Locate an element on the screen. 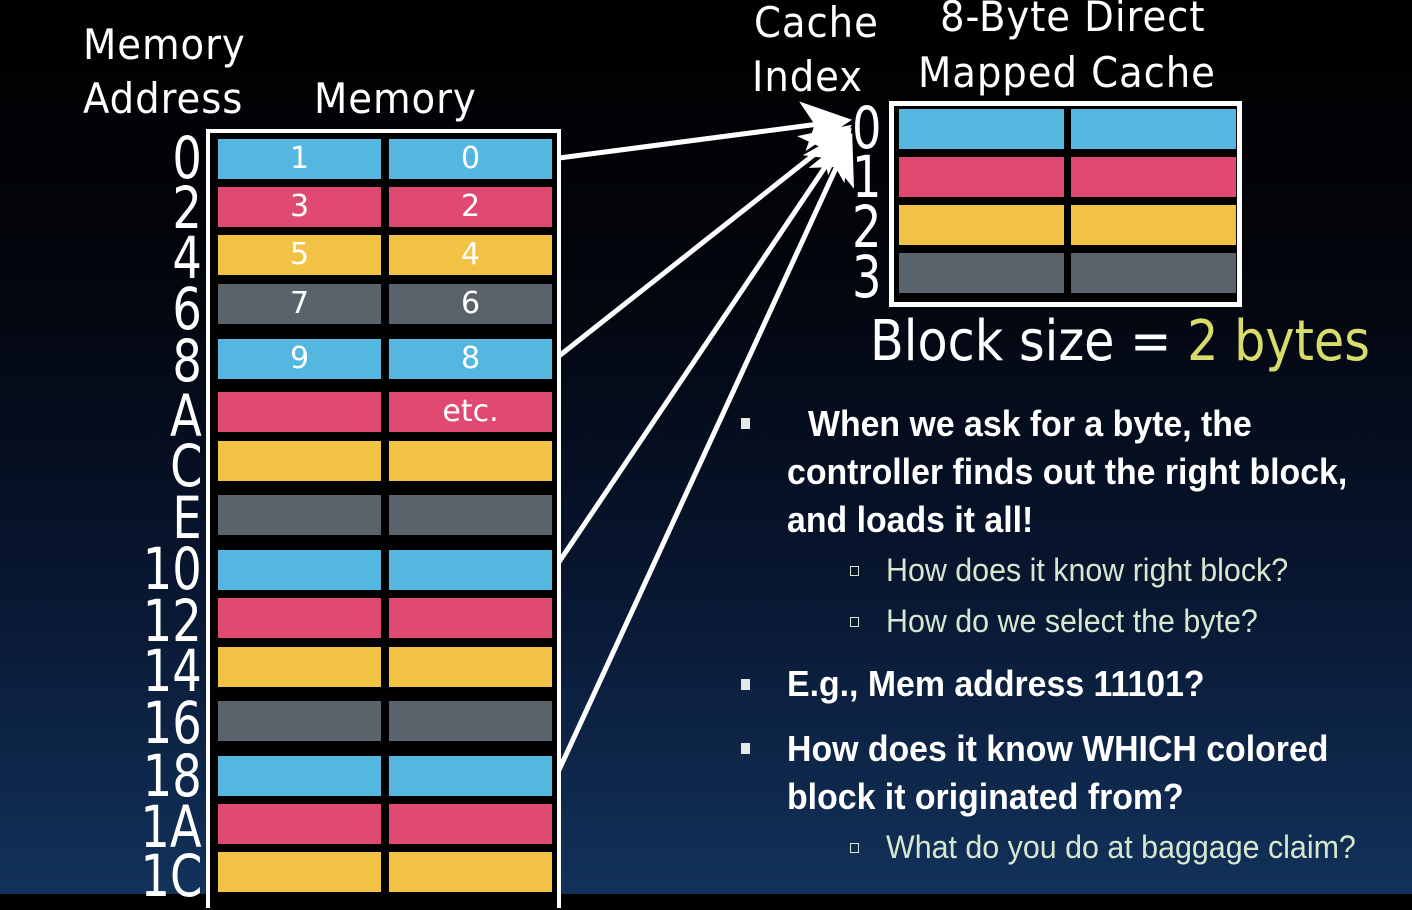 Image resolution: width=1412 pixels, height=910 pixels. memory-address-label: 18 is located at coordinates (172, 776).